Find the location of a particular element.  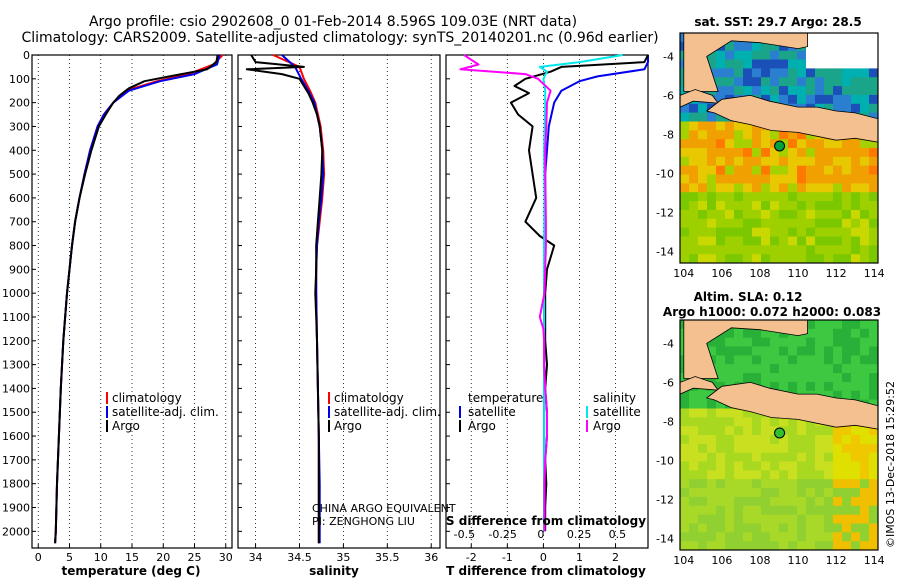

t-diff-xlabel: T difference from climatology is located at coordinates (546, 571).